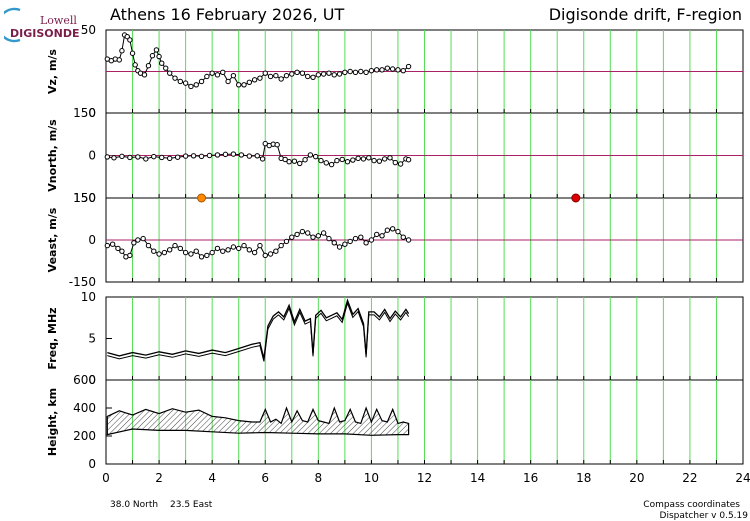  I want to click on y-axis-label: Freq, MHz, so click(52, 338).